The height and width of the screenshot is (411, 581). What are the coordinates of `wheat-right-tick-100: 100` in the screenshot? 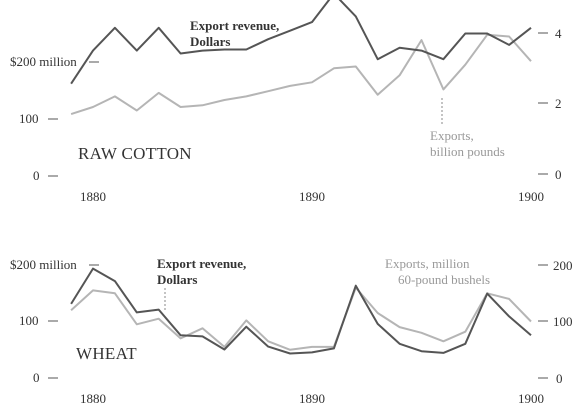 It's located at (563, 321).